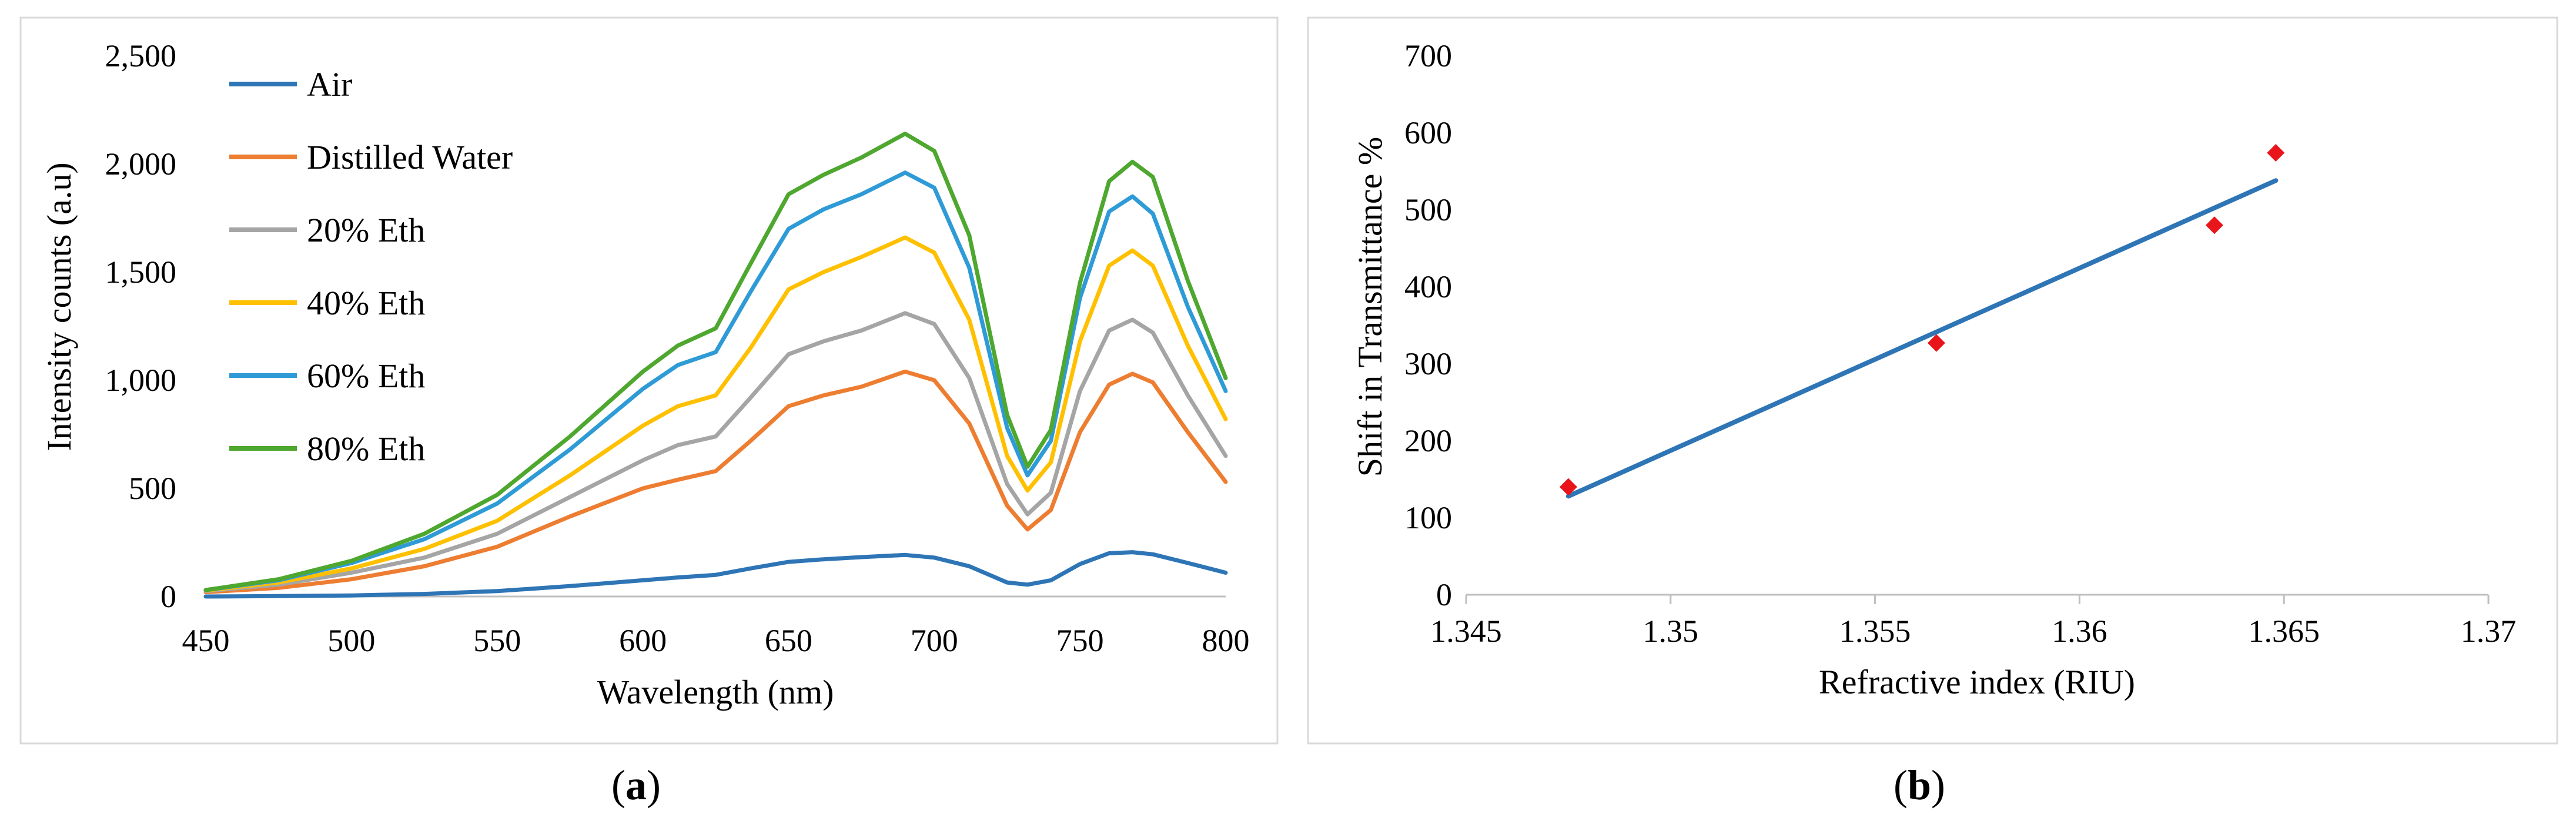 The image size is (2576, 821). I want to click on panel-a-ytick: 500, so click(152, 488).